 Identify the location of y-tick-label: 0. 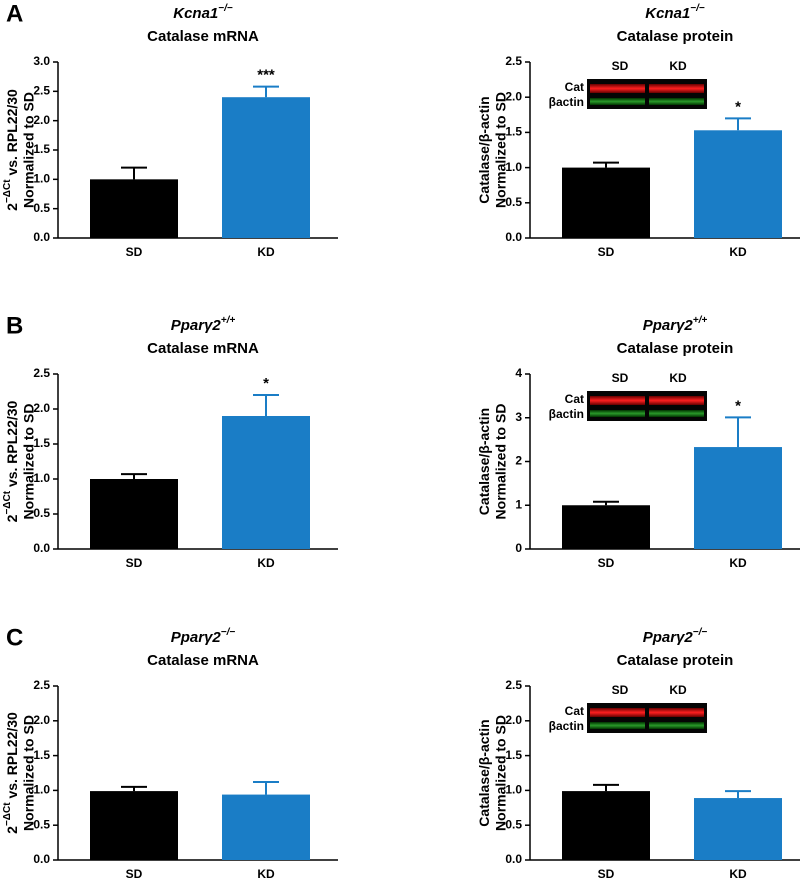
(518, 548).